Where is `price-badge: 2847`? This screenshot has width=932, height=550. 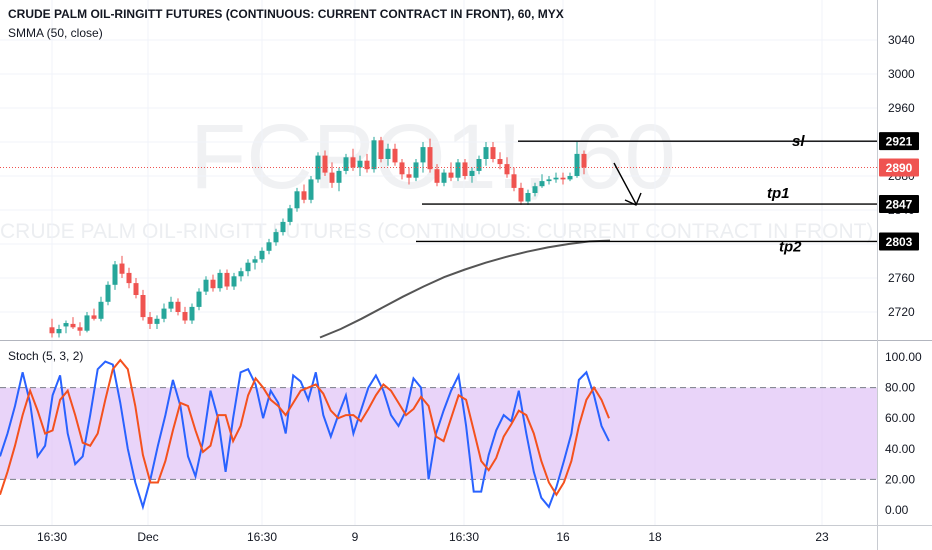 price-badge: 2847 is located at coordinates (899, 204).